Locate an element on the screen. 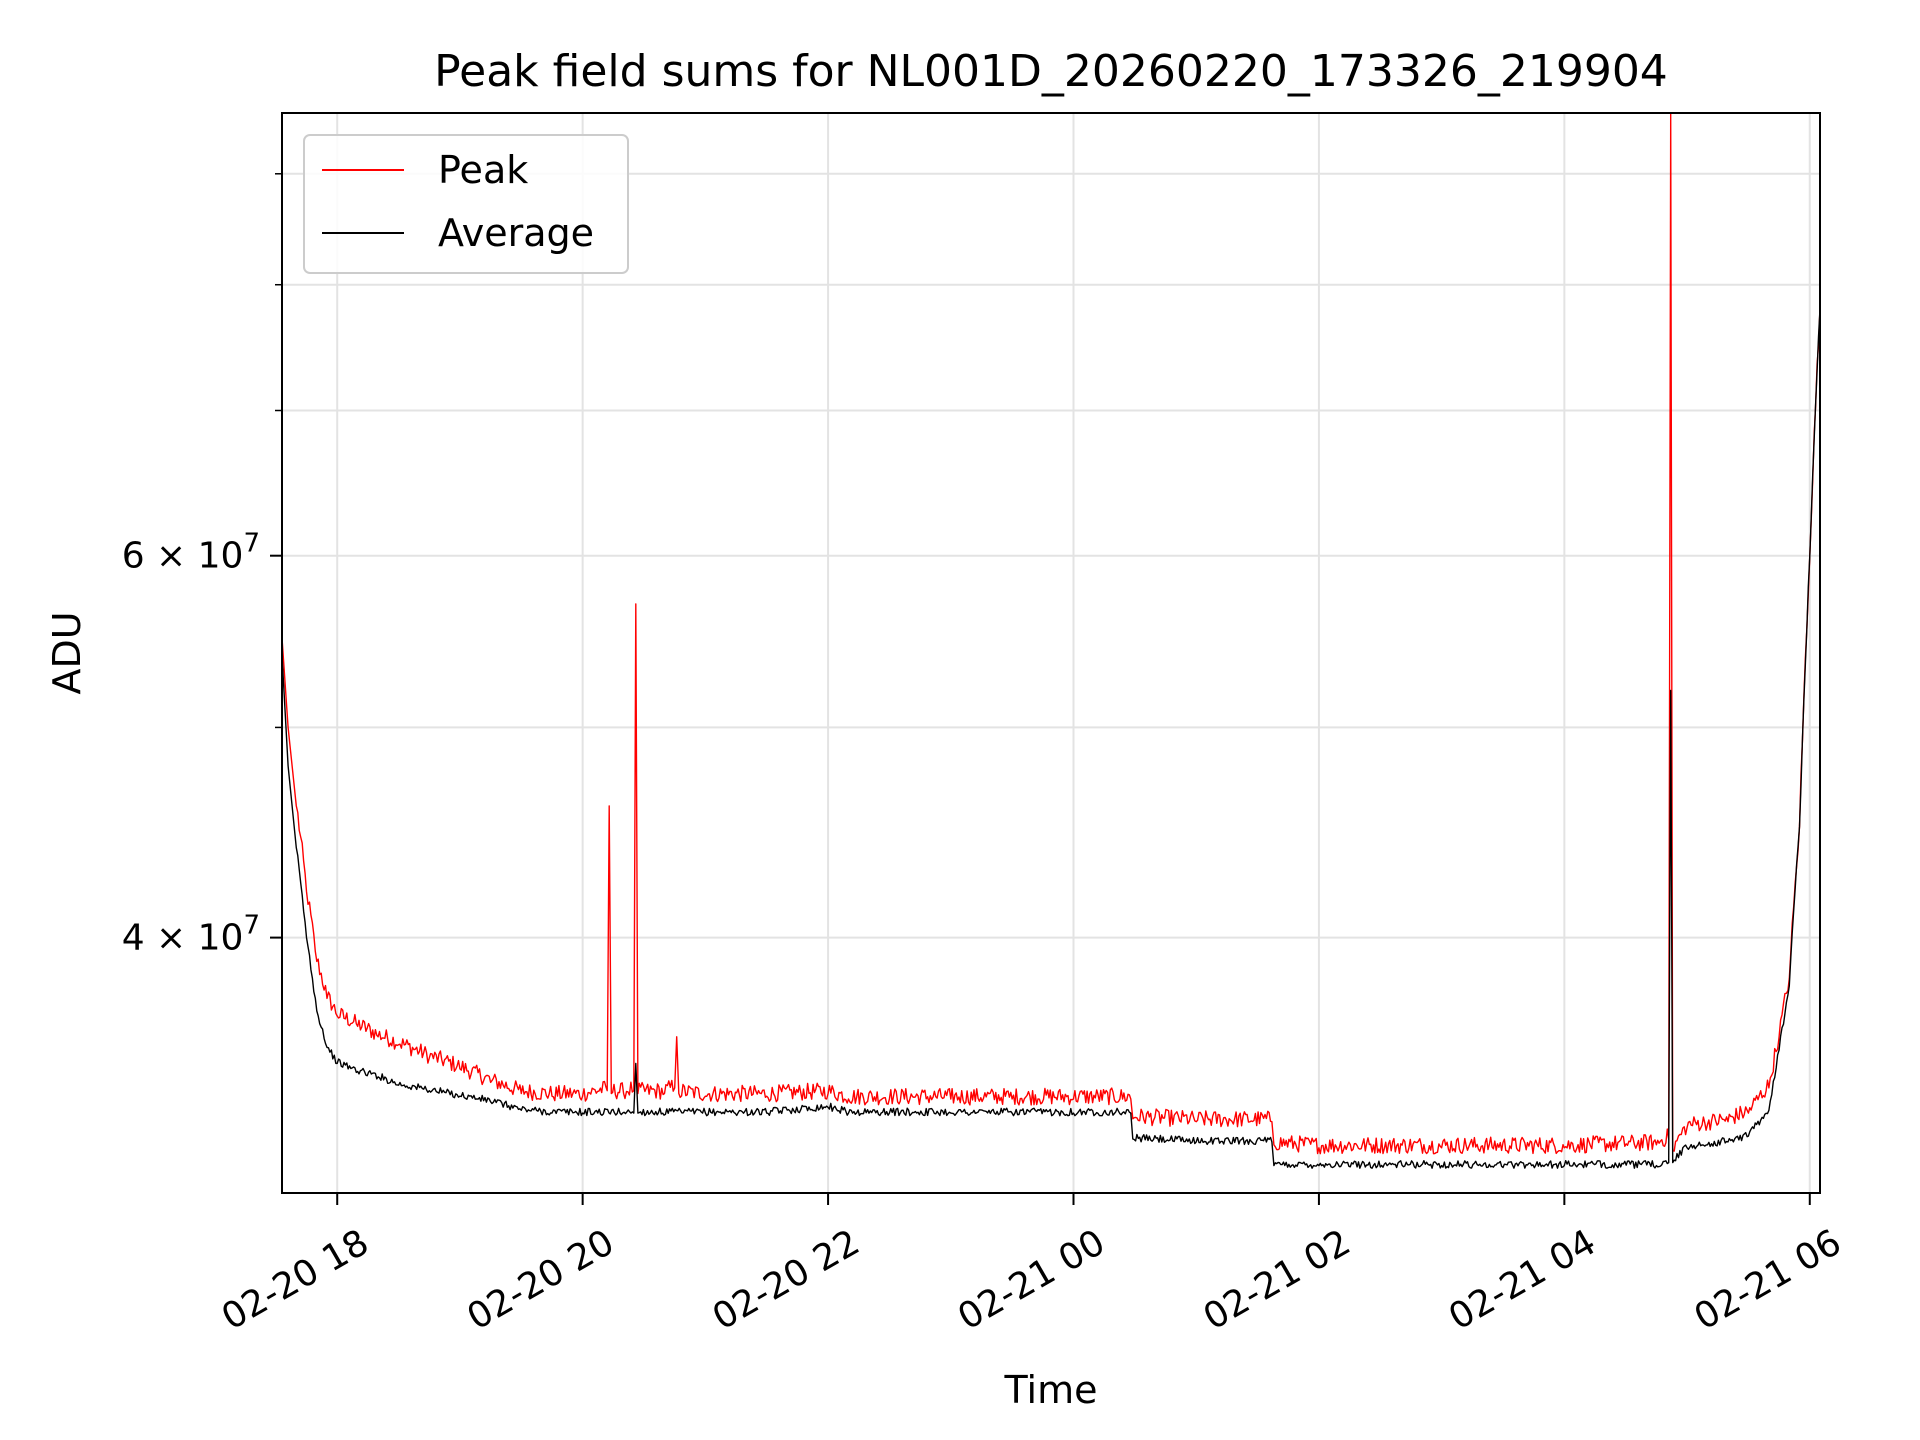  y-axis-ticks: 4 × 107 6 × 107 is located at coordinates (202, 566).